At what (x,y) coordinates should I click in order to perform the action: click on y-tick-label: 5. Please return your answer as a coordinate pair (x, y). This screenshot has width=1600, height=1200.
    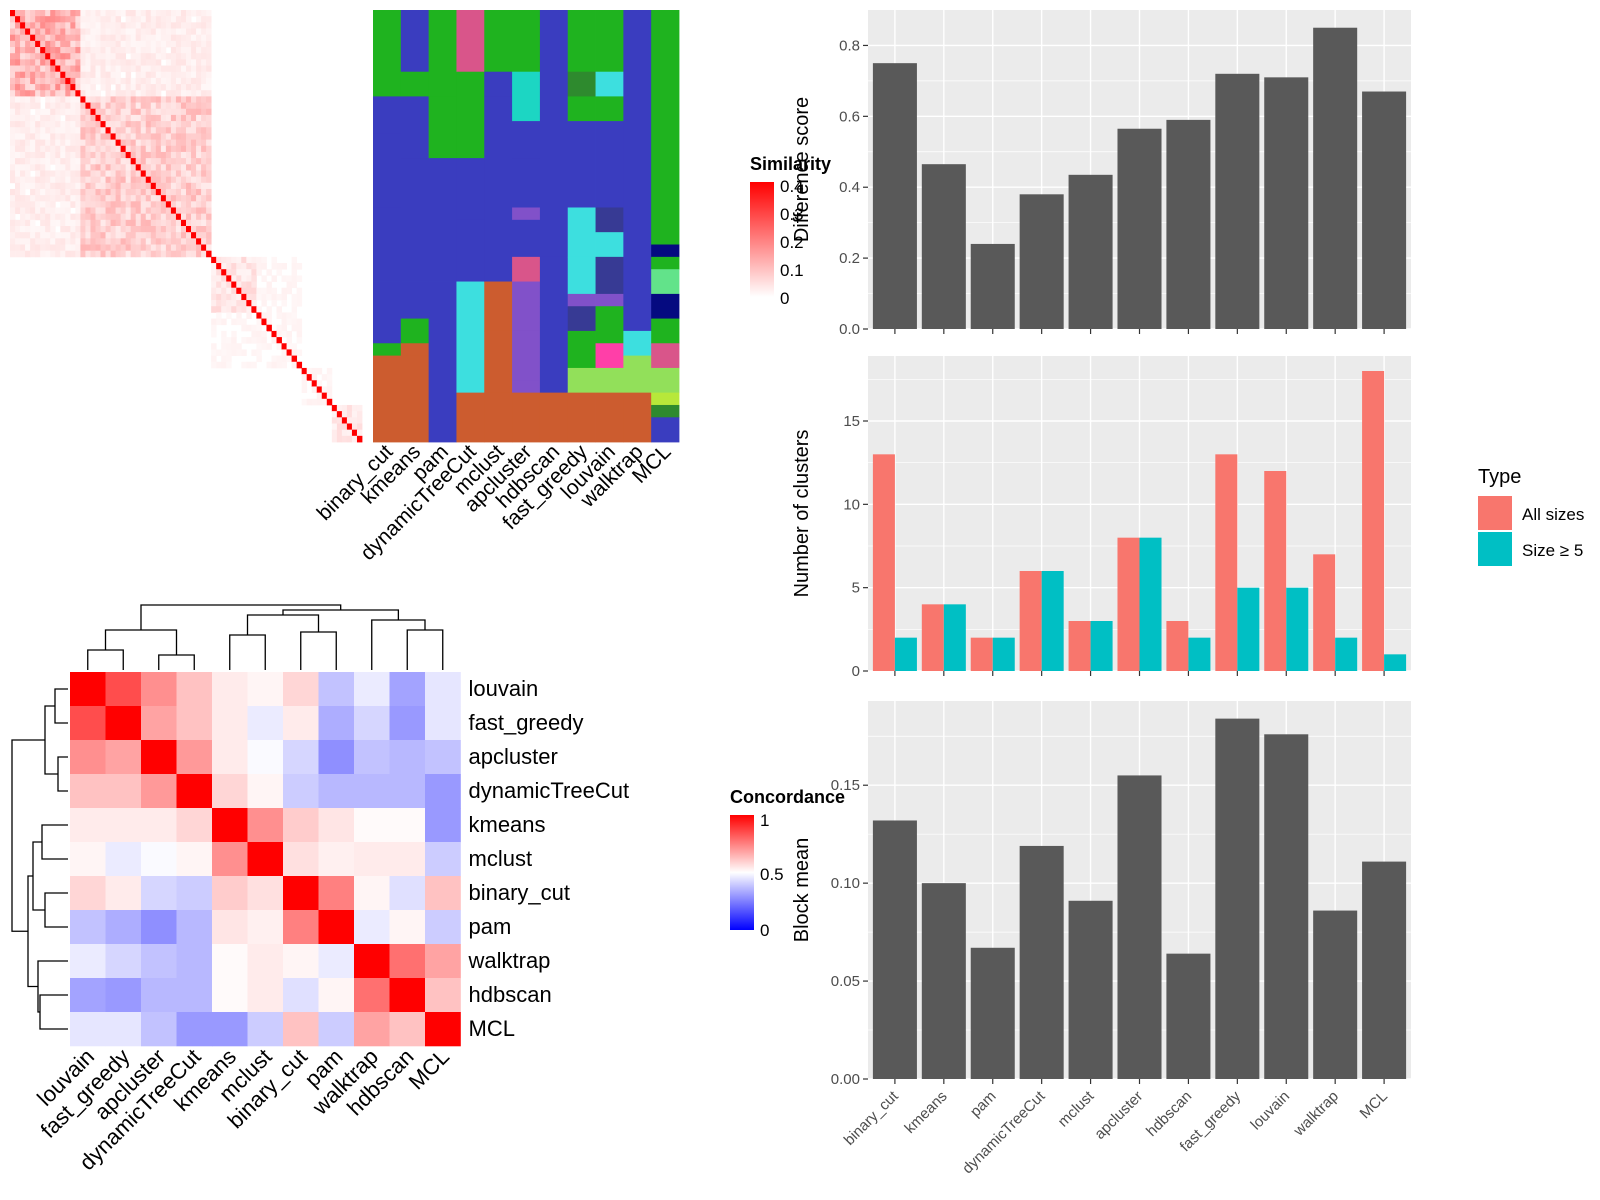
    Looking at the image, I should click on (856, 588).